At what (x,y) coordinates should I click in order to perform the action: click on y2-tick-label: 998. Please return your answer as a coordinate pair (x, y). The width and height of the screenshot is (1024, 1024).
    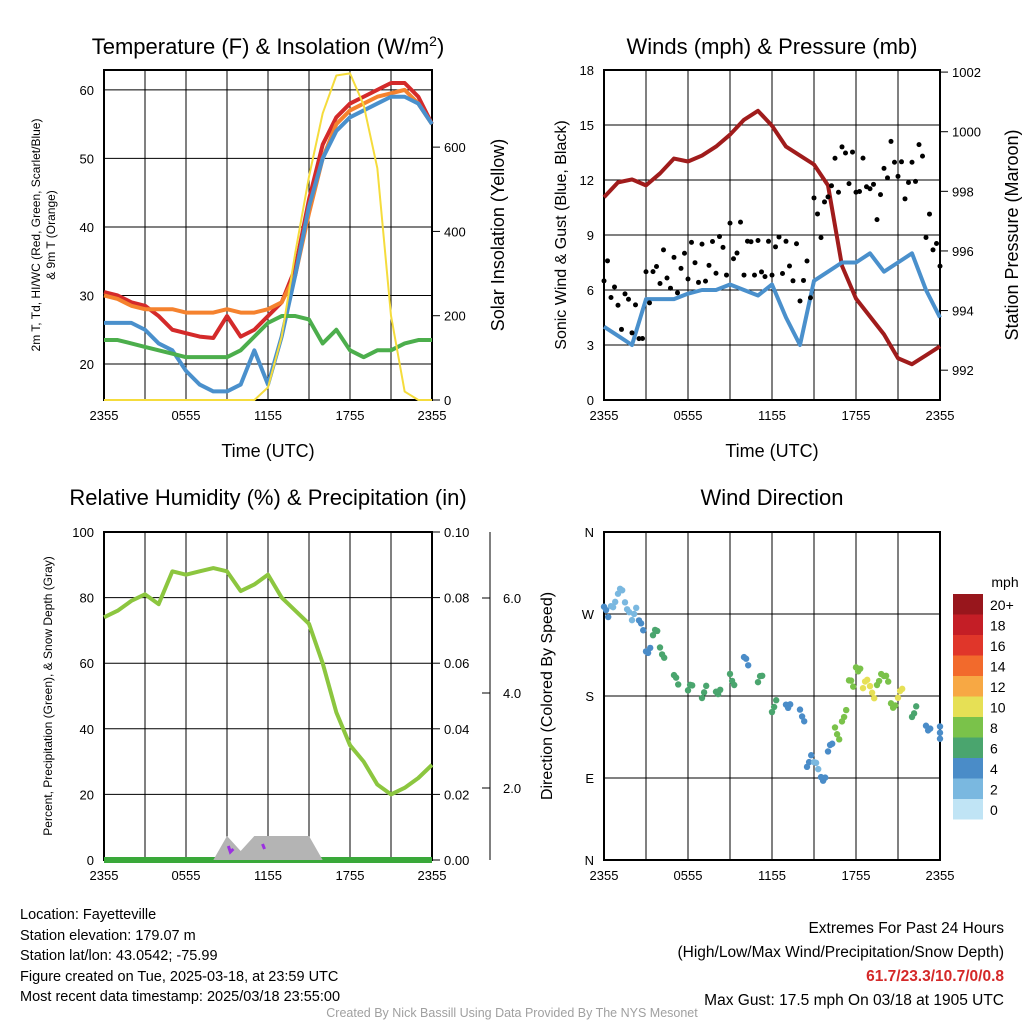
    Looking at the image, I should click on (963, 191).